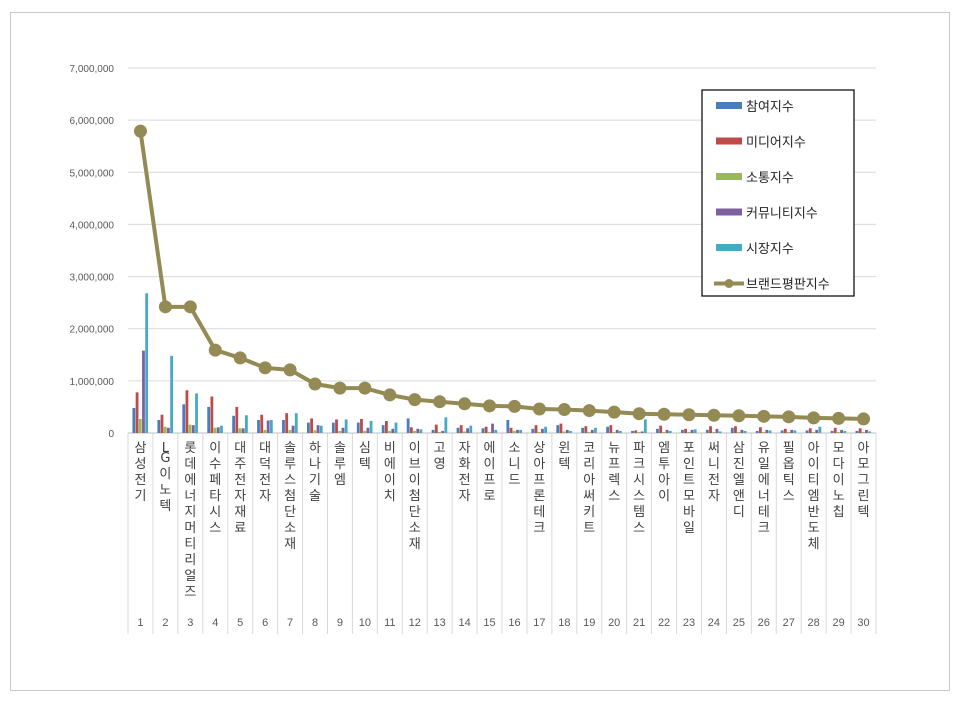  I want to click on rank-label: 16, so click(514, 623).